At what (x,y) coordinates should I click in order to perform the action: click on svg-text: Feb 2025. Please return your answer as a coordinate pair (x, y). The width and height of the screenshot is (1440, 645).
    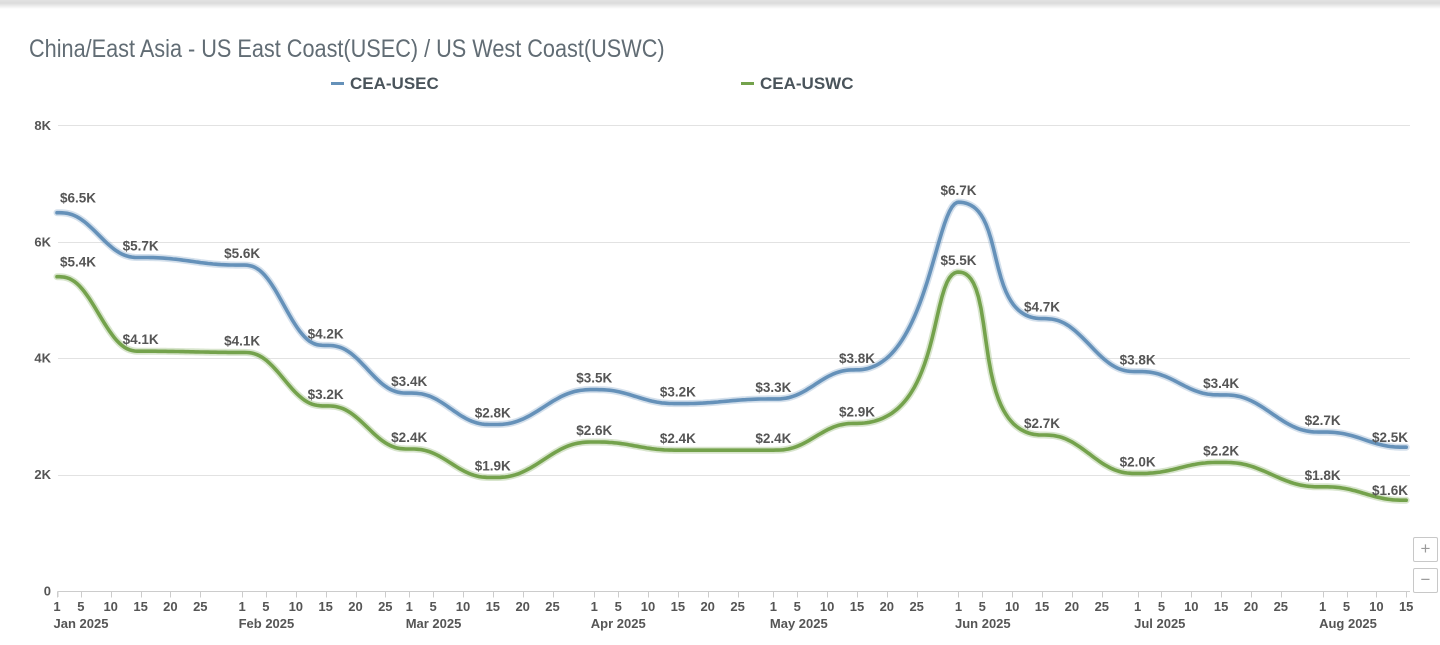
    Looking at the image, I should click on (267, 623).